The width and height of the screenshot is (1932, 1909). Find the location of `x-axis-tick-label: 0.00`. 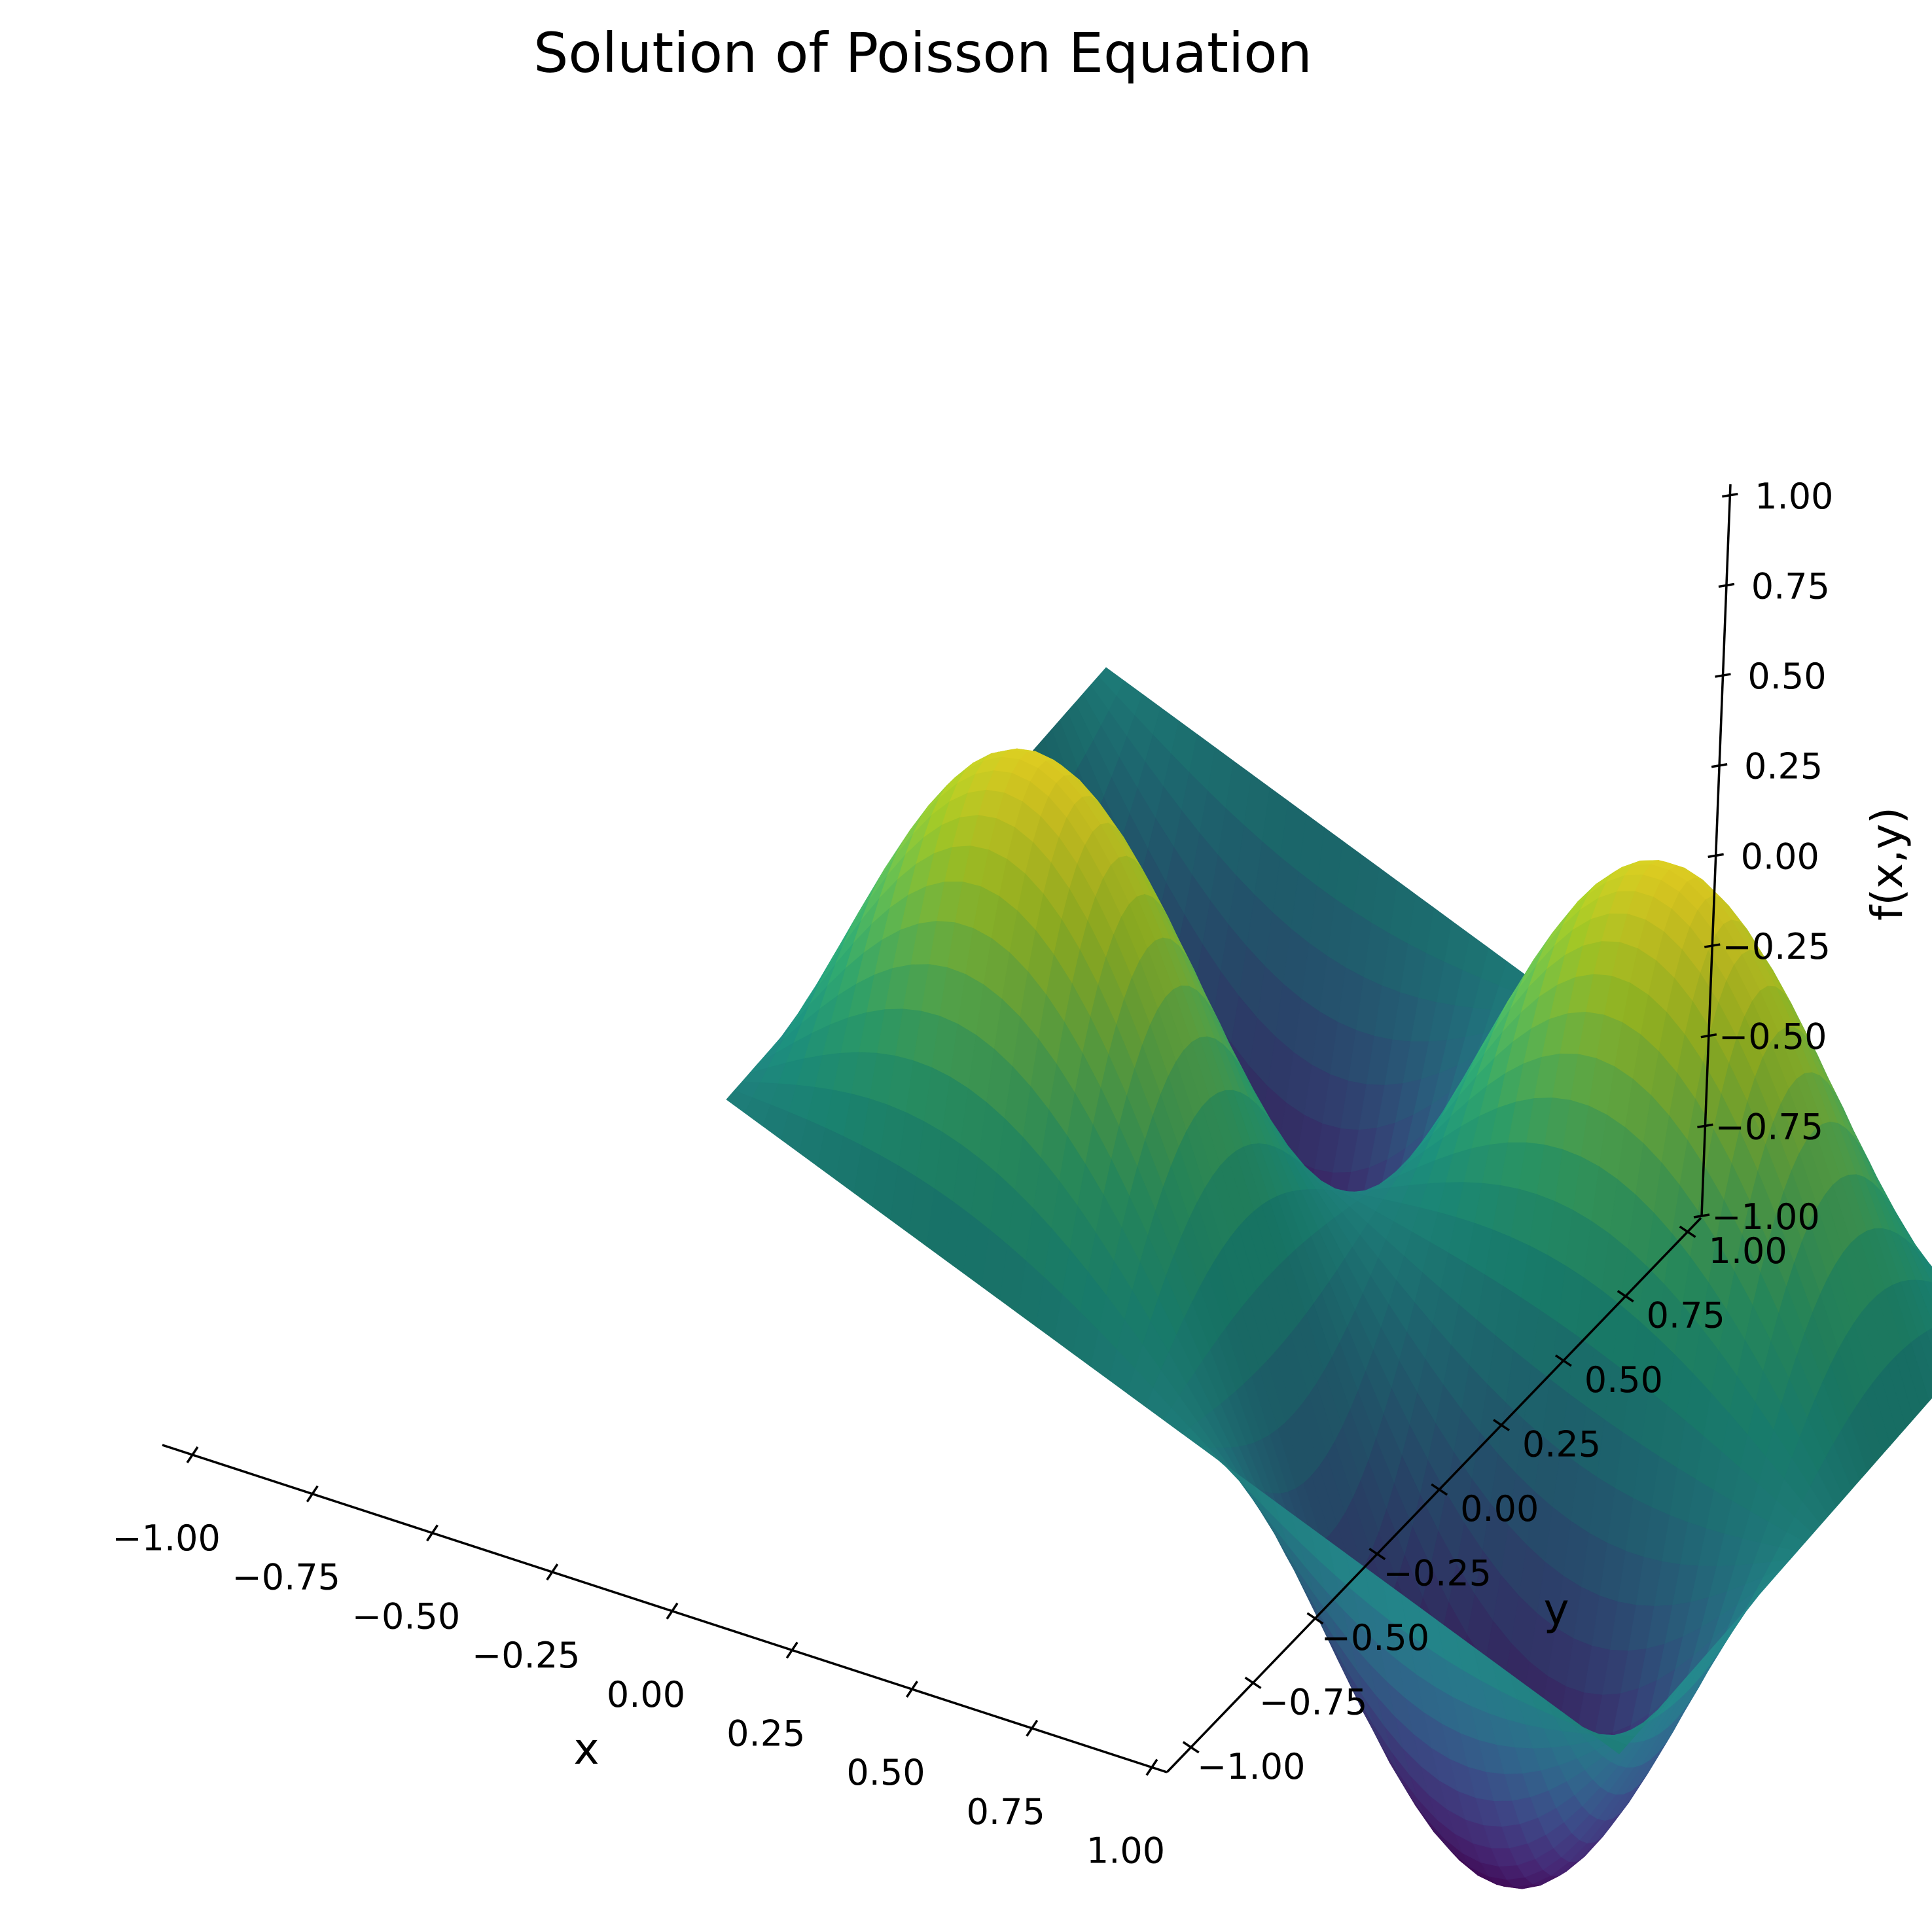

x-axis-tick-label: 0.00 is located at coordinates (646, 1694).